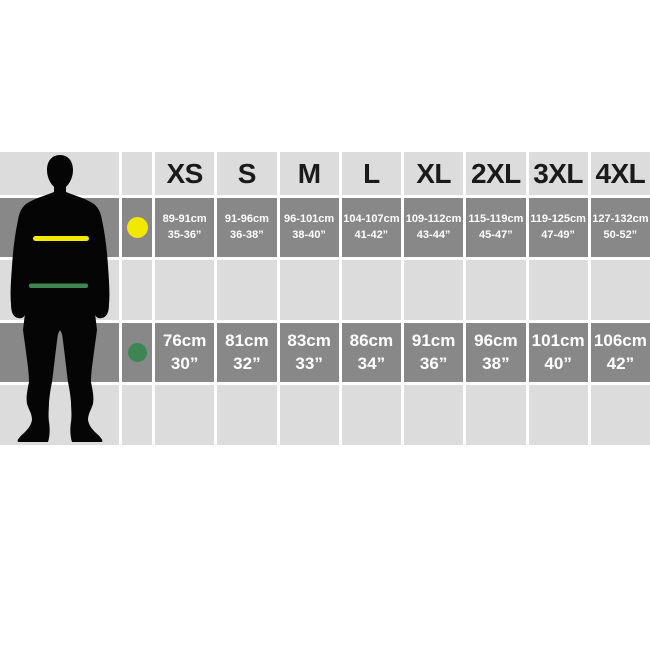  What do you see at coordinates (371, 173) in the screenshot?
I see `size-header-l: L` at bounding box center [371, 173].